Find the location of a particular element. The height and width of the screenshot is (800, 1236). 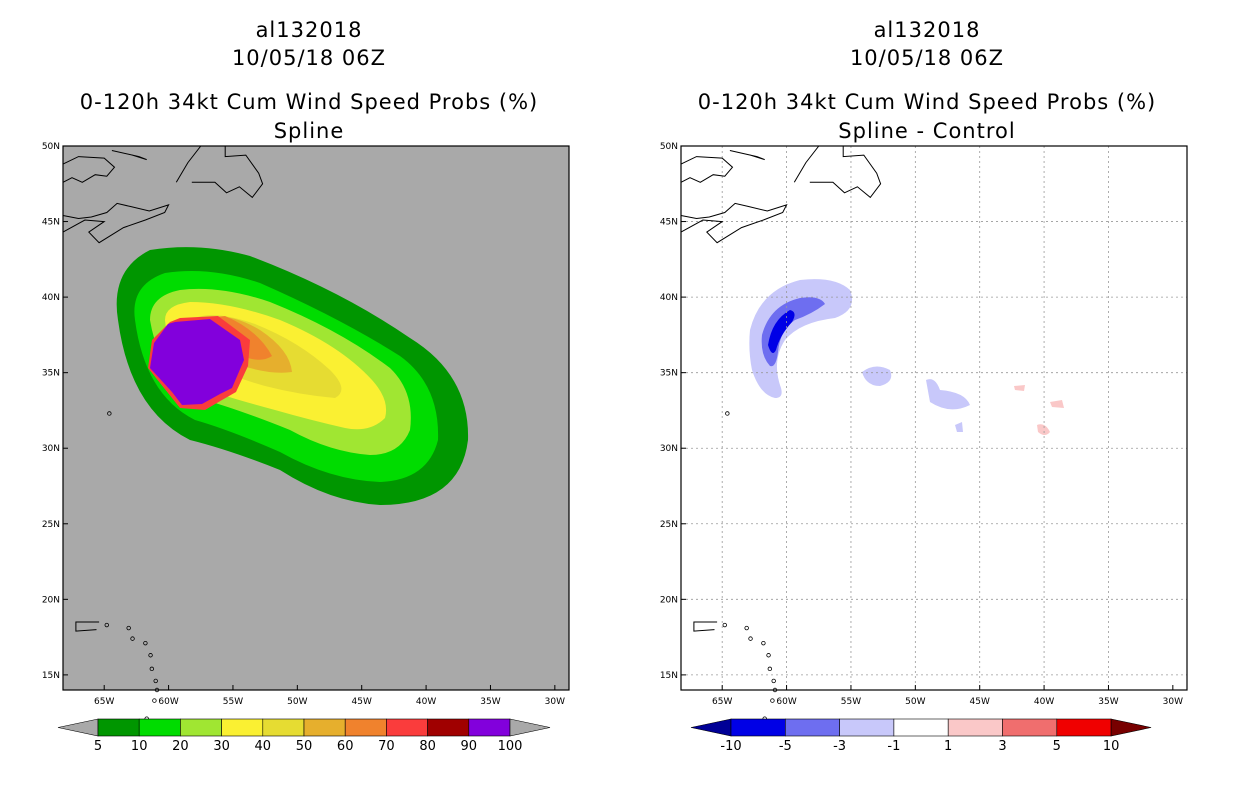

colorbar-label: 1 is located at coordinates (948, 746).